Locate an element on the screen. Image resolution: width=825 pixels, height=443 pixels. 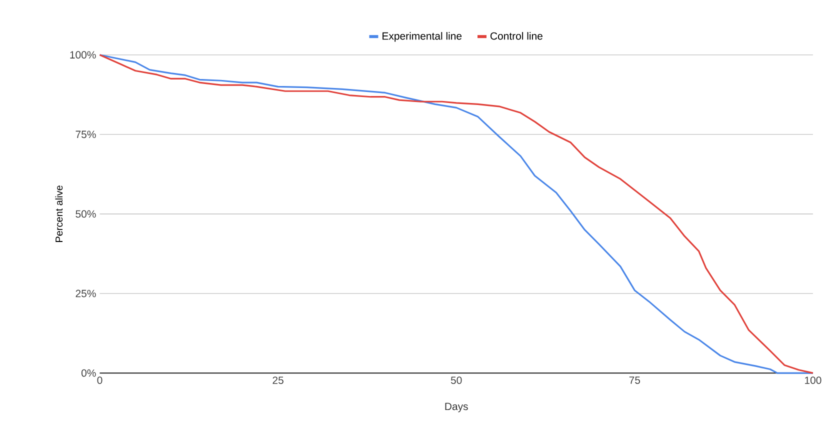
x-tick-label: 75 is located at coordinates (634, 380).